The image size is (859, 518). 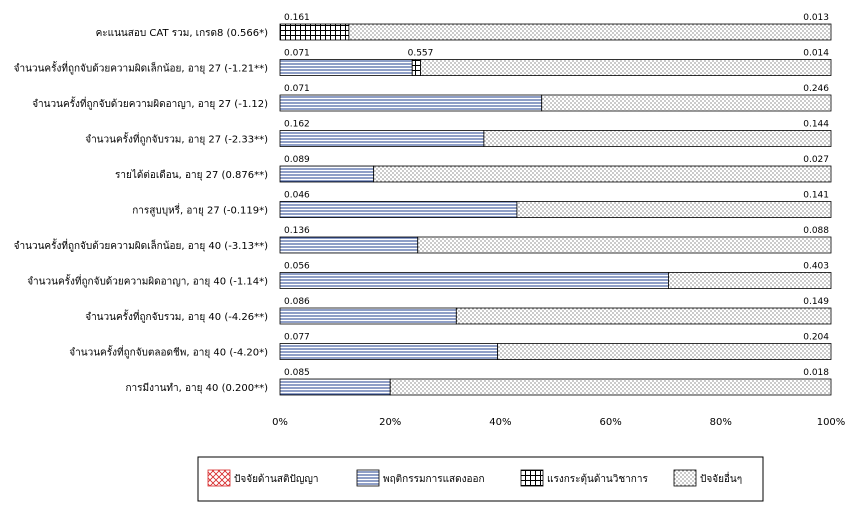 I want to click on legend-label: พฤติกรรมการแสดงออก, so click(x=434, y=479).